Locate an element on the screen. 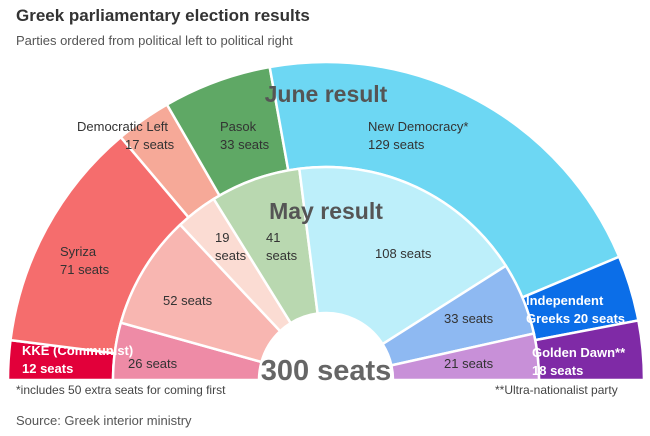 This screenshot has height=436, width=650. may-seats-number-4: 41 is located at coordinates (273, 237).